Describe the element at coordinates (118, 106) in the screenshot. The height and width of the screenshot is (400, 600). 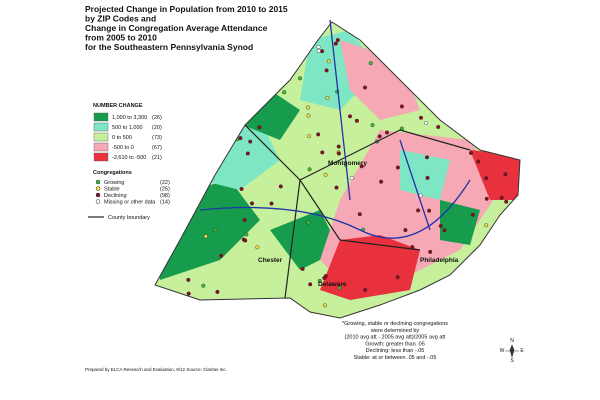
I see `legend-heading: NUMBER CHANGE` at that location.